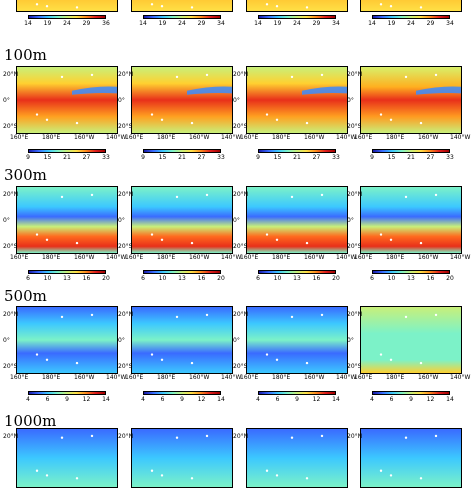 The width and height of the screenshot is (474, 488). I want to click on colorbar-tick-label: 4, so click(143, 399).